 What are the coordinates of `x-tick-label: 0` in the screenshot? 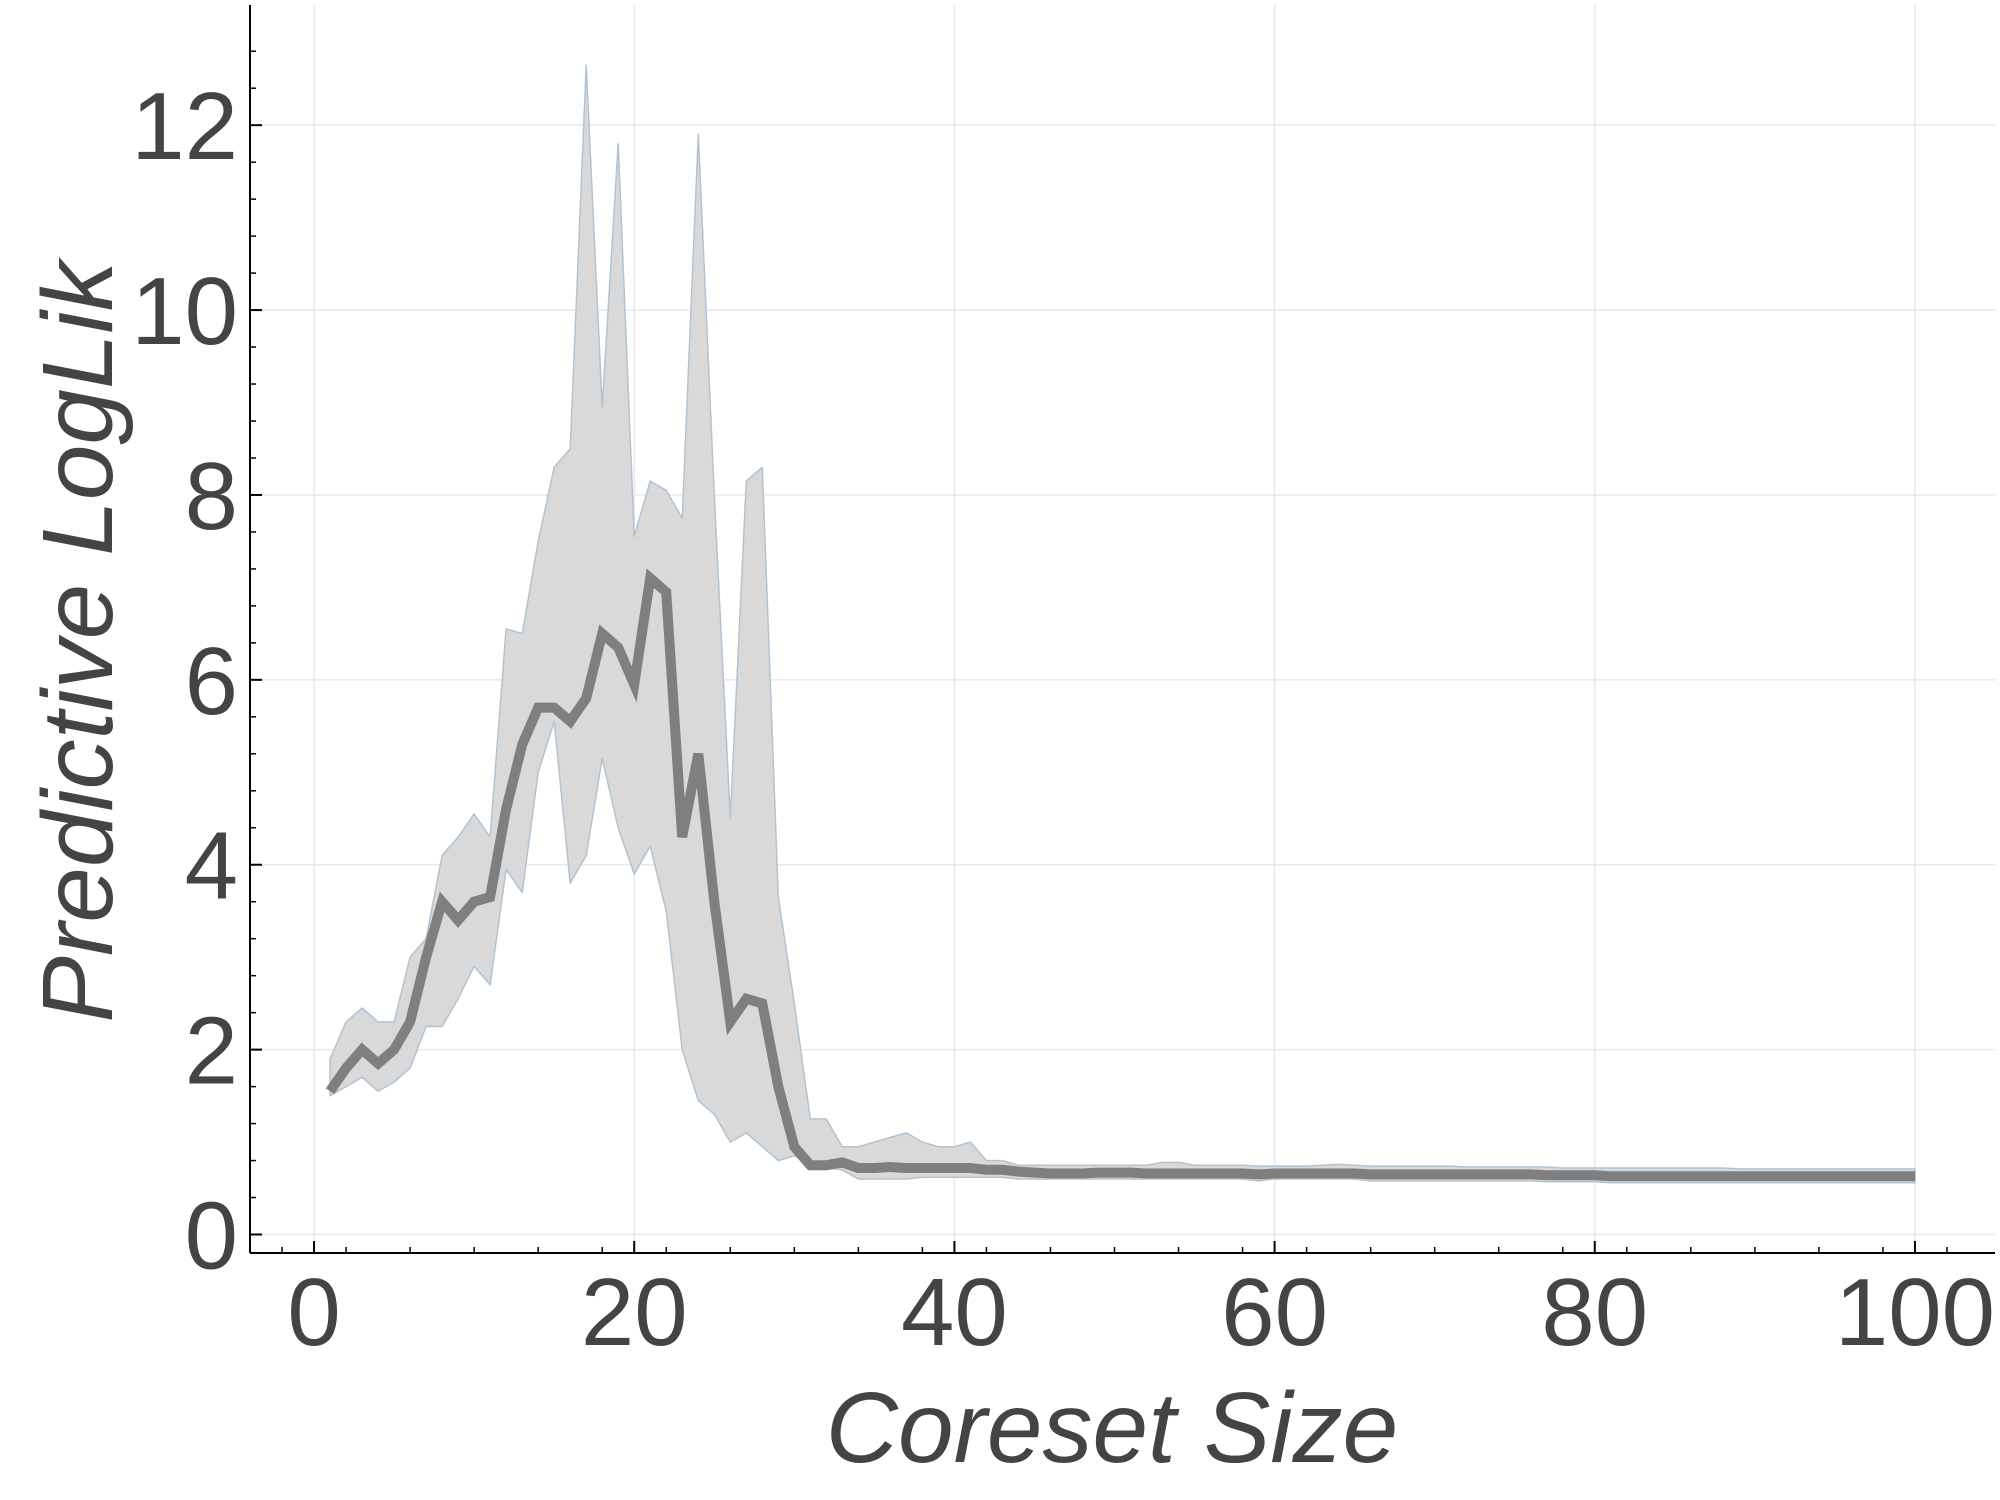 It's located at (313, 1312).